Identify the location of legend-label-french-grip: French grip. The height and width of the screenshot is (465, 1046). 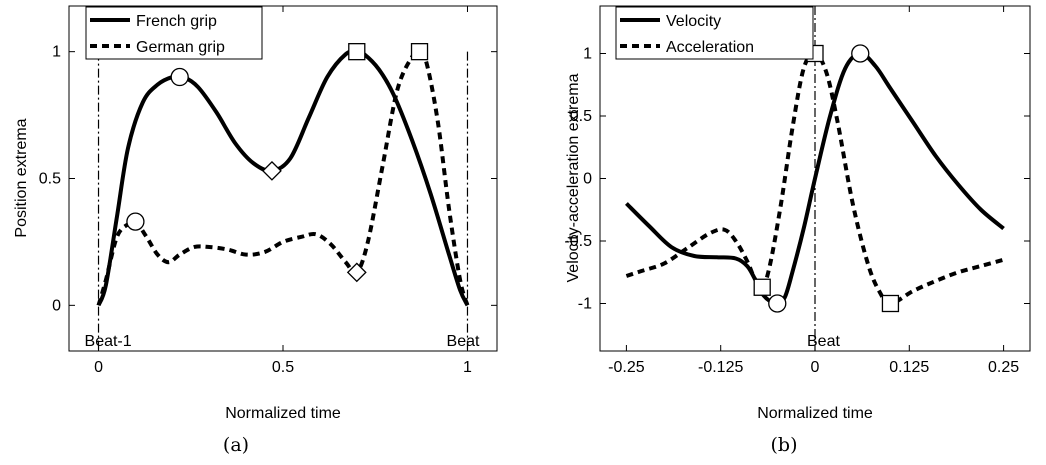
(176, 21).